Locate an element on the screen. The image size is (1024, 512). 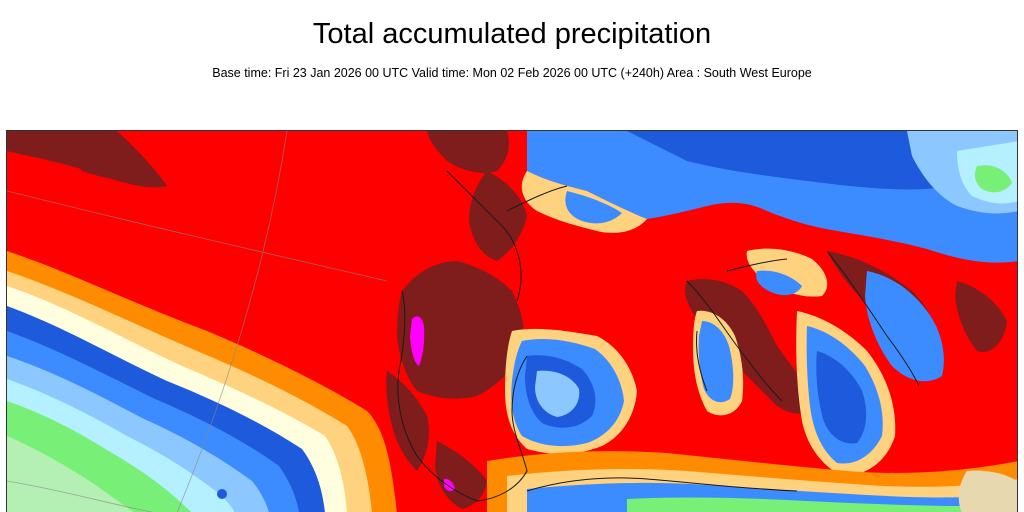
precip-very-heavy-greece is located at coordinates (981, 316).